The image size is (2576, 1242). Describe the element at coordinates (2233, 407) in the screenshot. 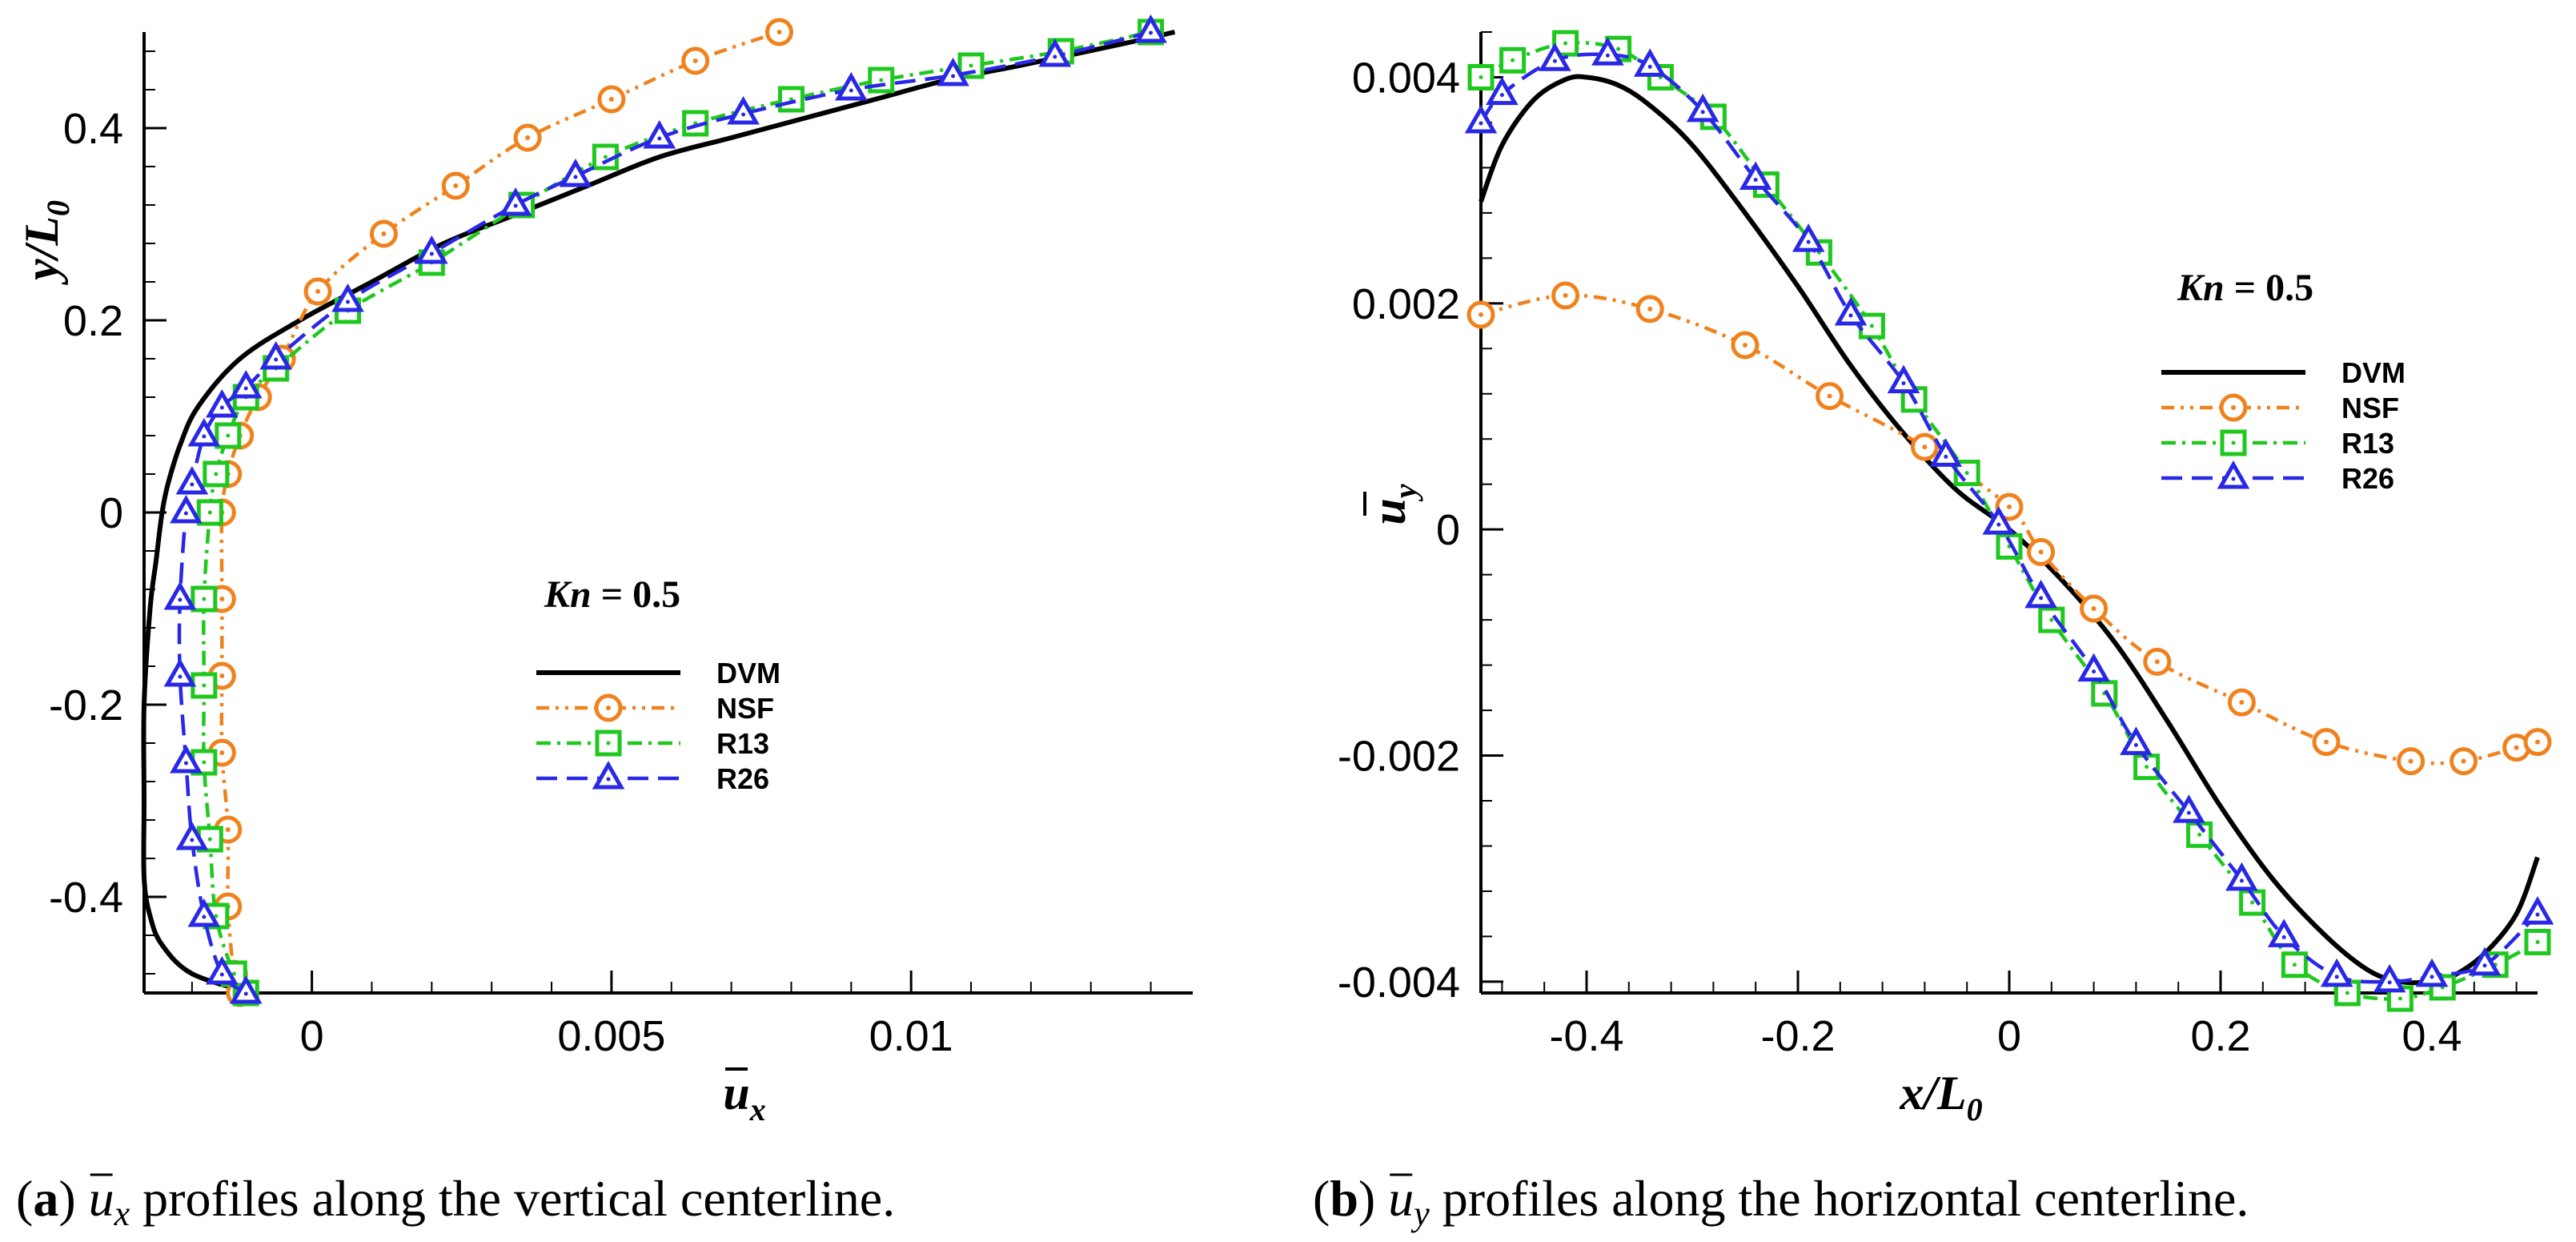

I see `panel-b-legend-marker-nsf-dot` at that location.